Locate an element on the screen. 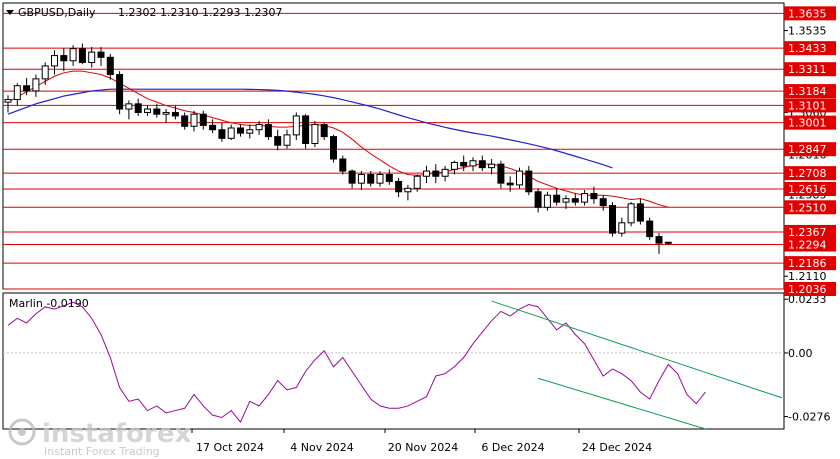 This screenshot has width=840, height=459. osc-axis-label: 0.00 is located at coordinates (800, 353).